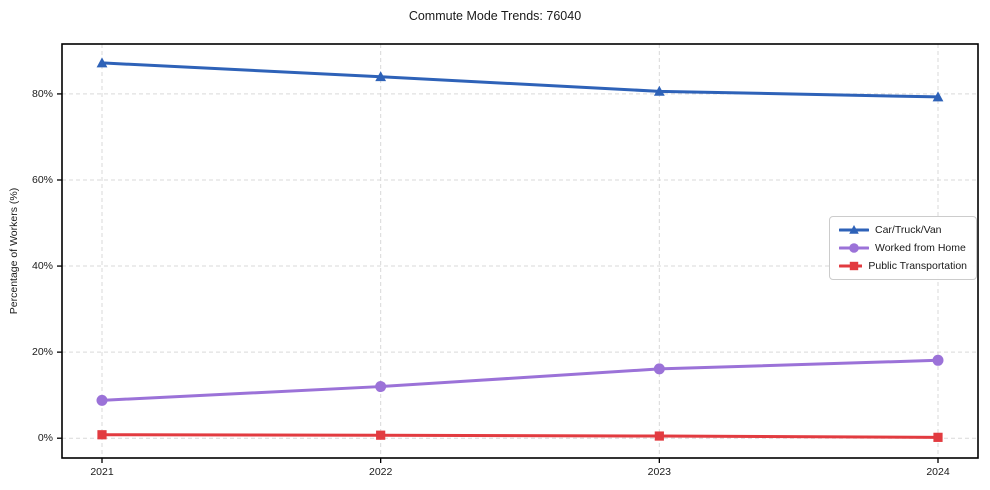 This screenshot has height=490, width=990. I want to click on legend-label: Public Transportation, so click(917, 266).